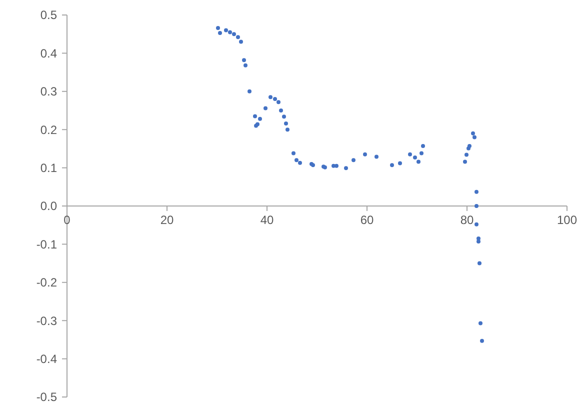 This screenshot has width=584, height=407. Describe the element at coordinates (567, 220) in the screenshot. I see `x-tick-label: 100` at that location.